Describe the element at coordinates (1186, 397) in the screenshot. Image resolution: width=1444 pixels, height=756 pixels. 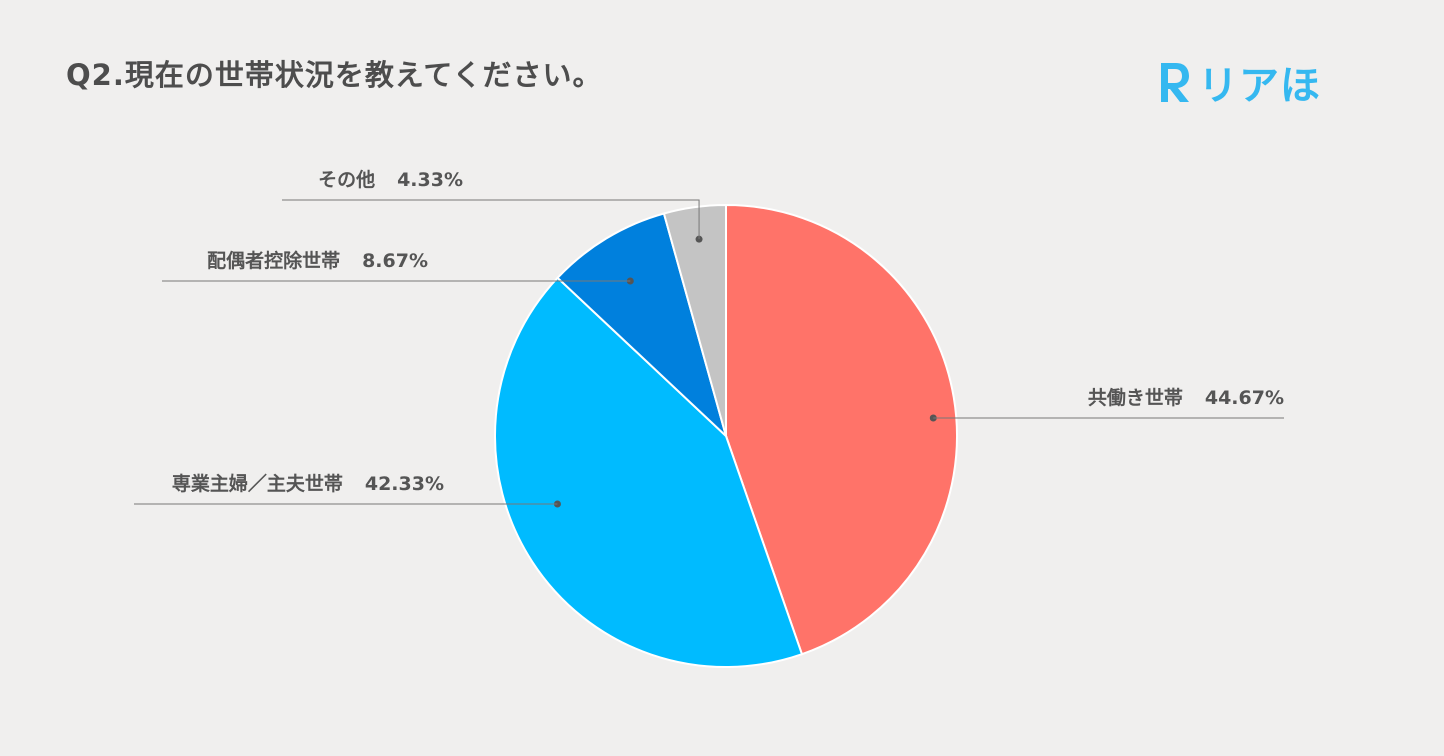
I see `slice-label-1: 共働き世帯 44.67%` at that location.